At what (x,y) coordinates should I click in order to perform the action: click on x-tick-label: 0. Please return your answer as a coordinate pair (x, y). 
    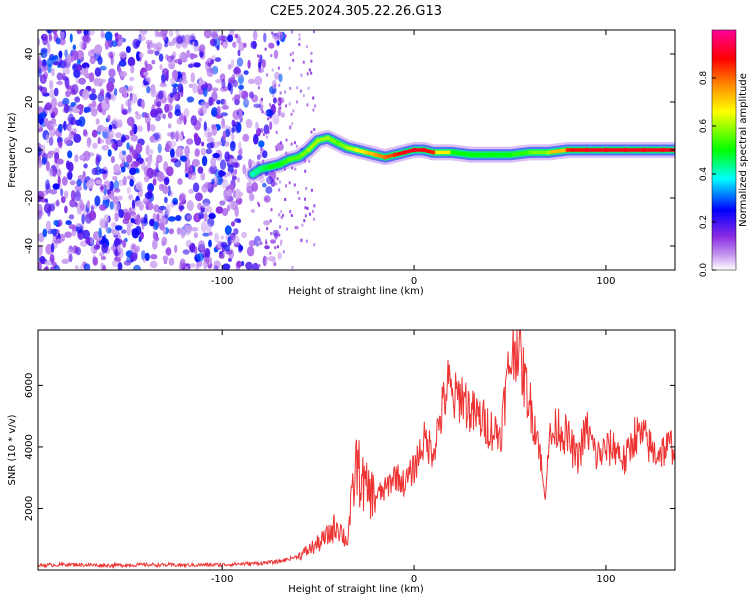
    Looking at the image, I should click on (414, 281).